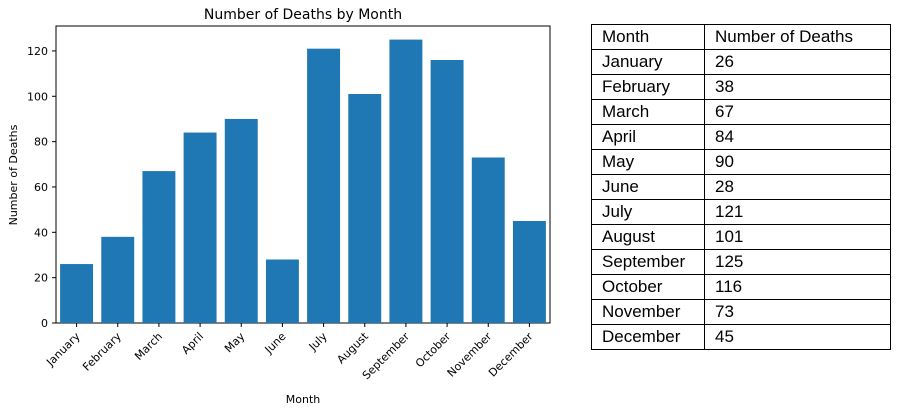 The width and height of the screenshot is (900, 413). What do you see at coordinates (797, 287) in the screenshot?
I see `table-cell-deaths: 116` at bounding box center [797, 287].